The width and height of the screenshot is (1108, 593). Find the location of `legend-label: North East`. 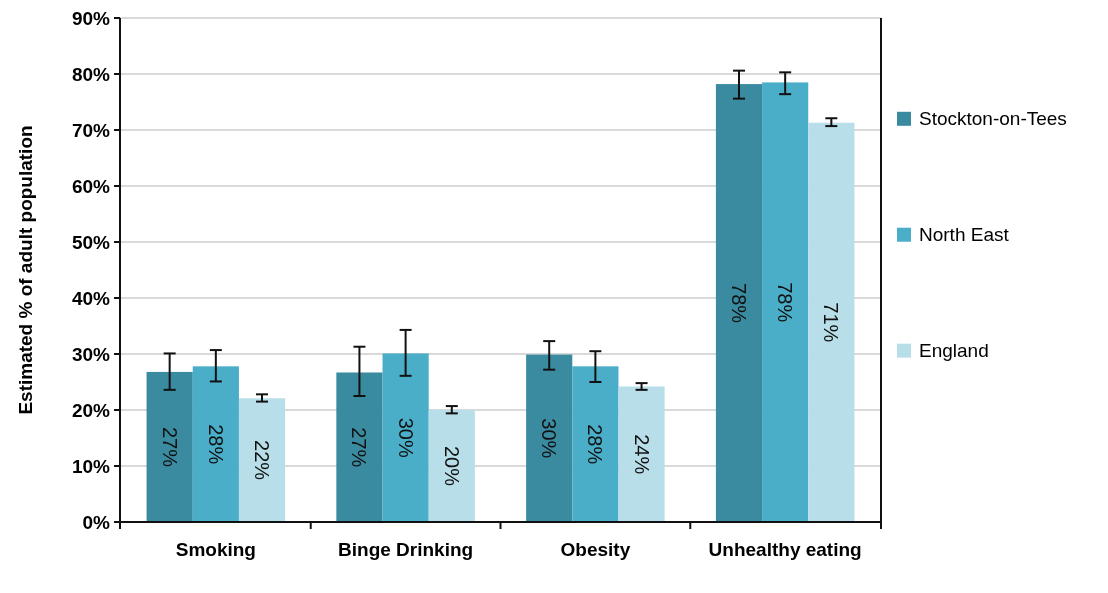

legend-label: North East is located at coordinates (964, 235).